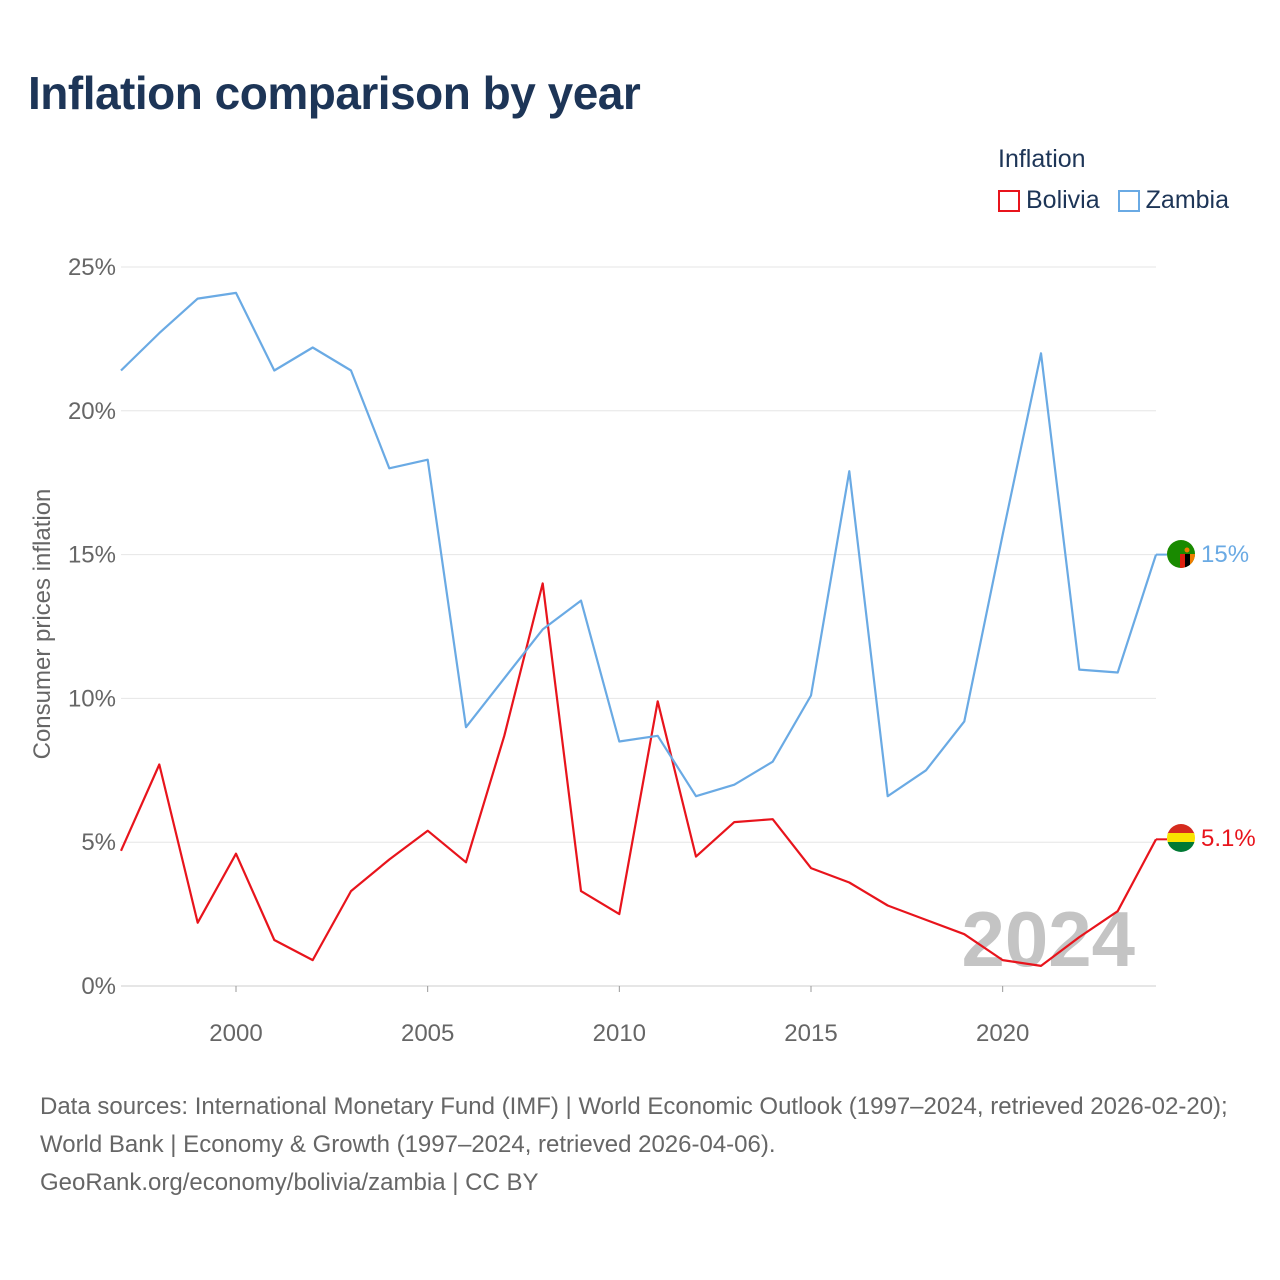 The height and width of the screenshot is (1280, 1280). Describe the element at coordinates (235, 1033) in the screenshot. I see `x-tick-label: 2000` at that location.